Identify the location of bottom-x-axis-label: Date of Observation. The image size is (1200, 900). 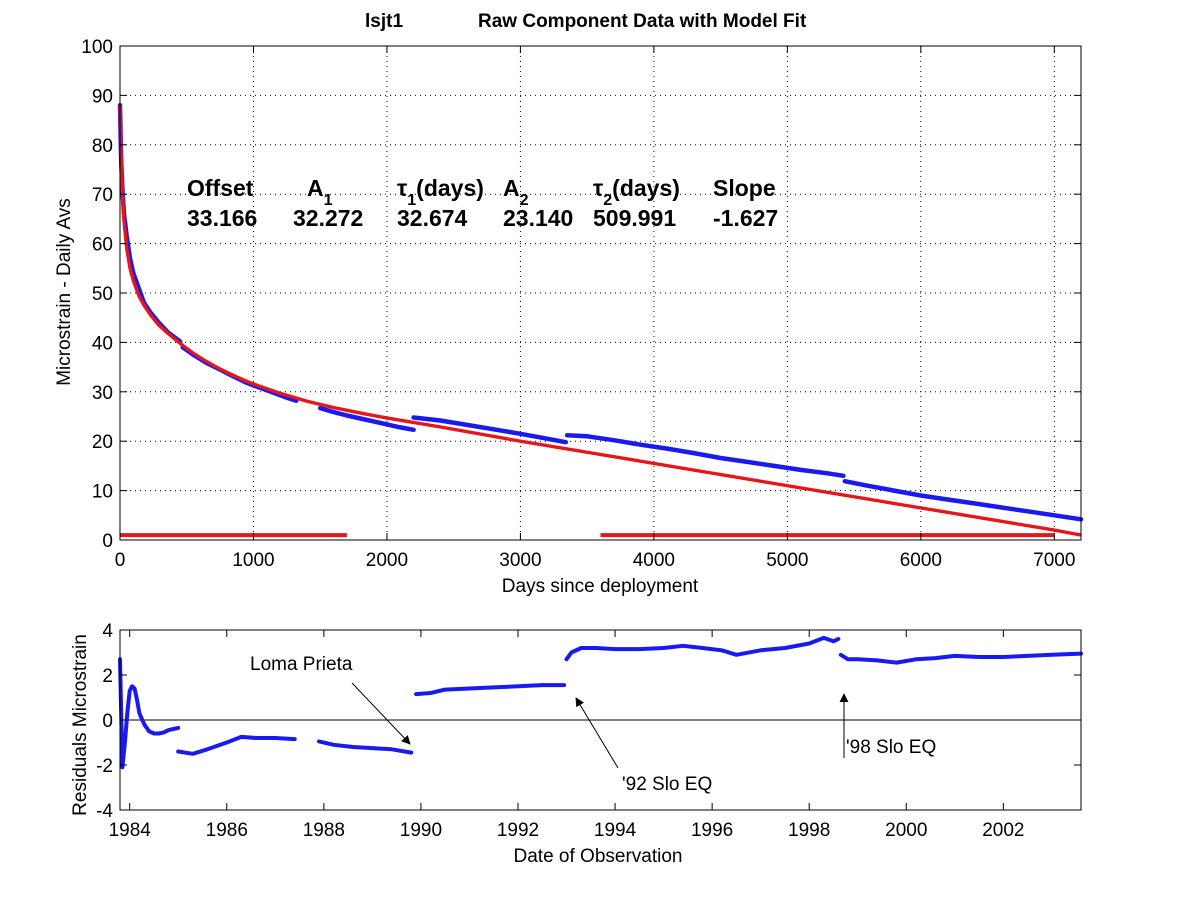
(598, 856).